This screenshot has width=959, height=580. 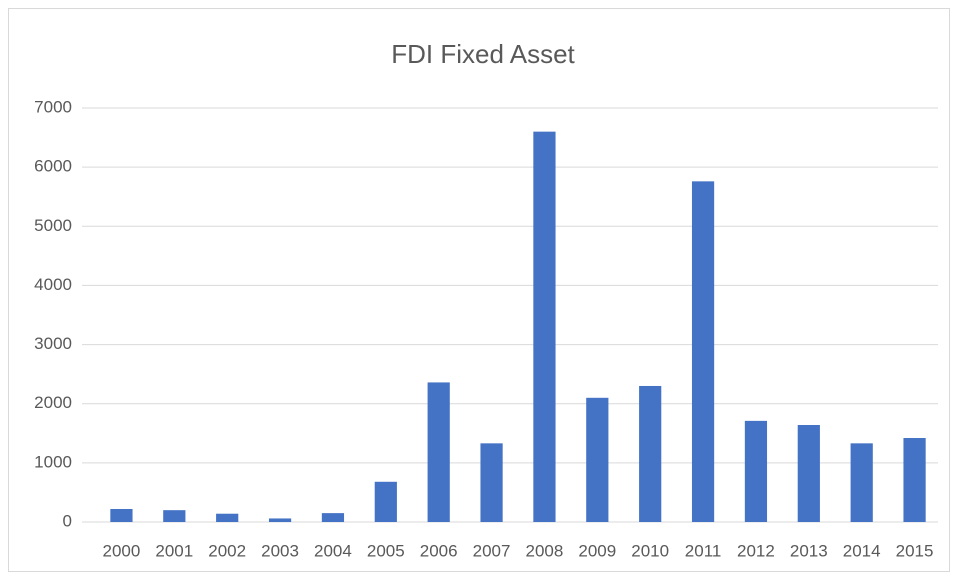 I want to click on x-tick-label: 2000, so click(x=122, y=550).